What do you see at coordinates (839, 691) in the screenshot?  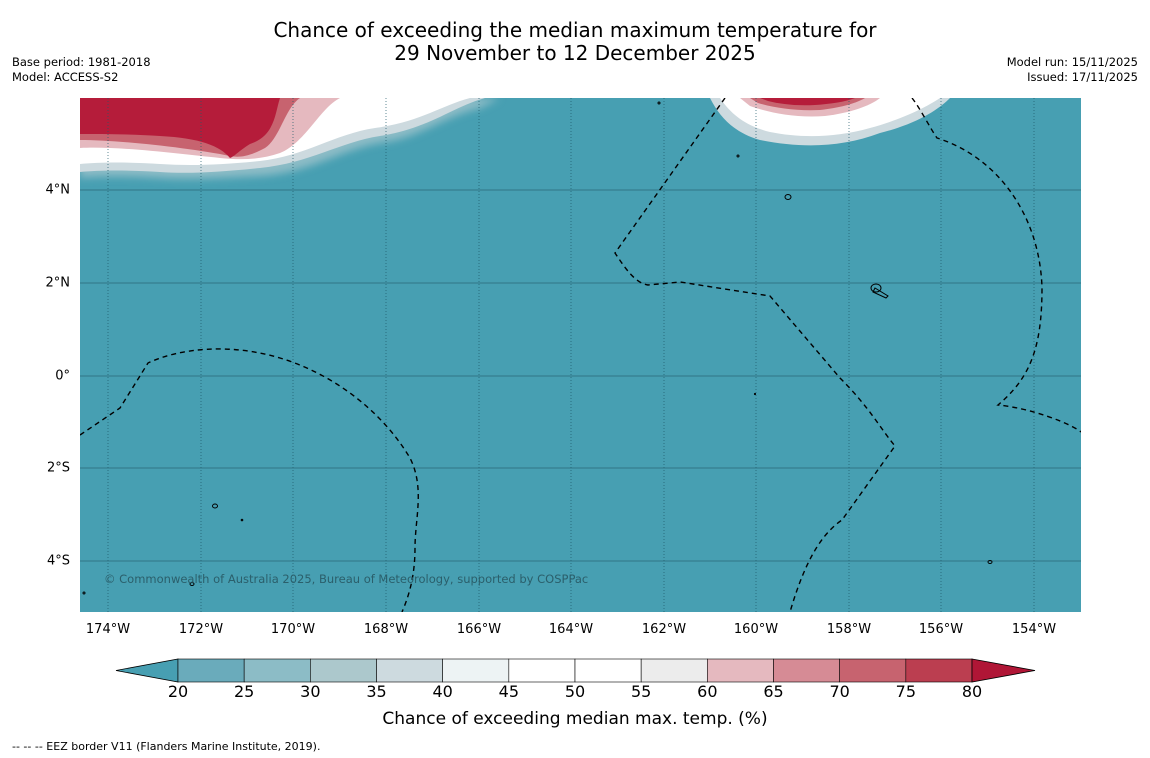 I see `colorbar-tick-label: 70` at bounding box center [839, 691].